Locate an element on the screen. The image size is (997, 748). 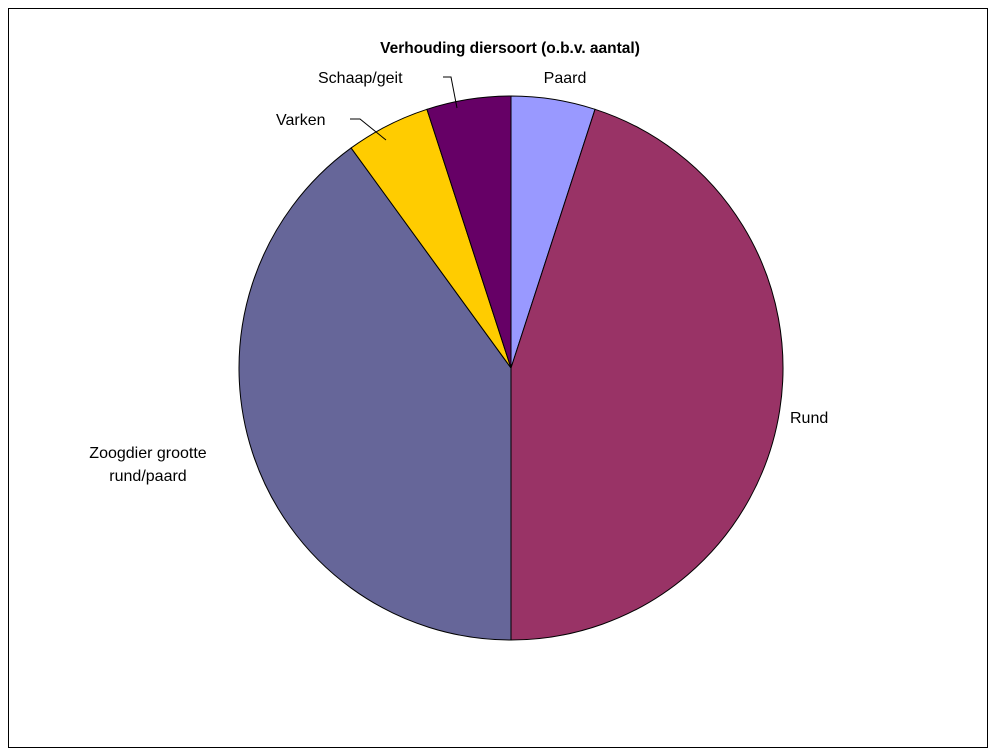
slice-label-varken: Varken is located at coordinates (301, 120).